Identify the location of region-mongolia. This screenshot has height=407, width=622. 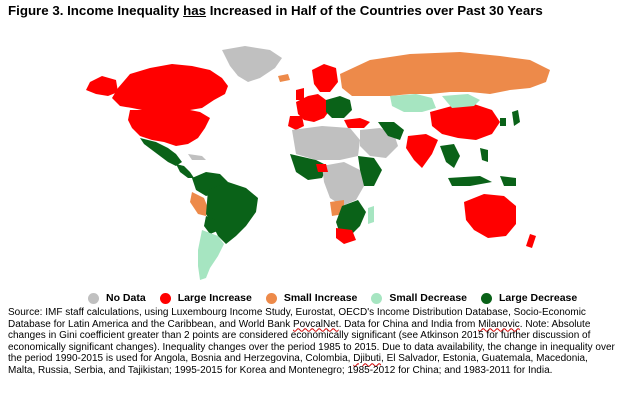
(461, 101).